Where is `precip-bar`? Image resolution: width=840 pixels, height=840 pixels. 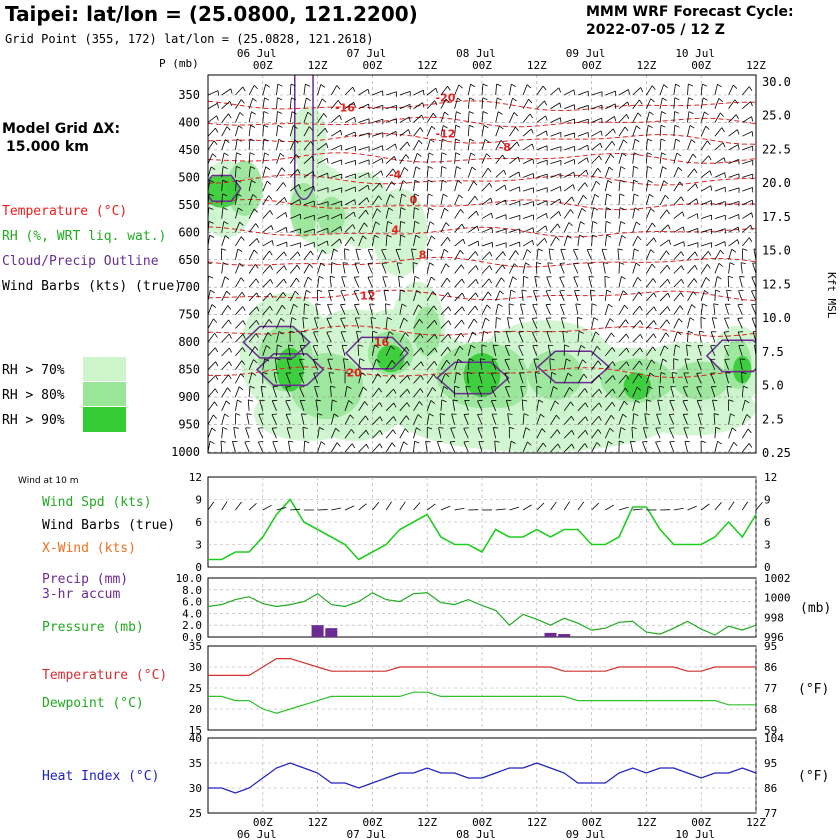 precip-bar is located at coordinates (317, 631).